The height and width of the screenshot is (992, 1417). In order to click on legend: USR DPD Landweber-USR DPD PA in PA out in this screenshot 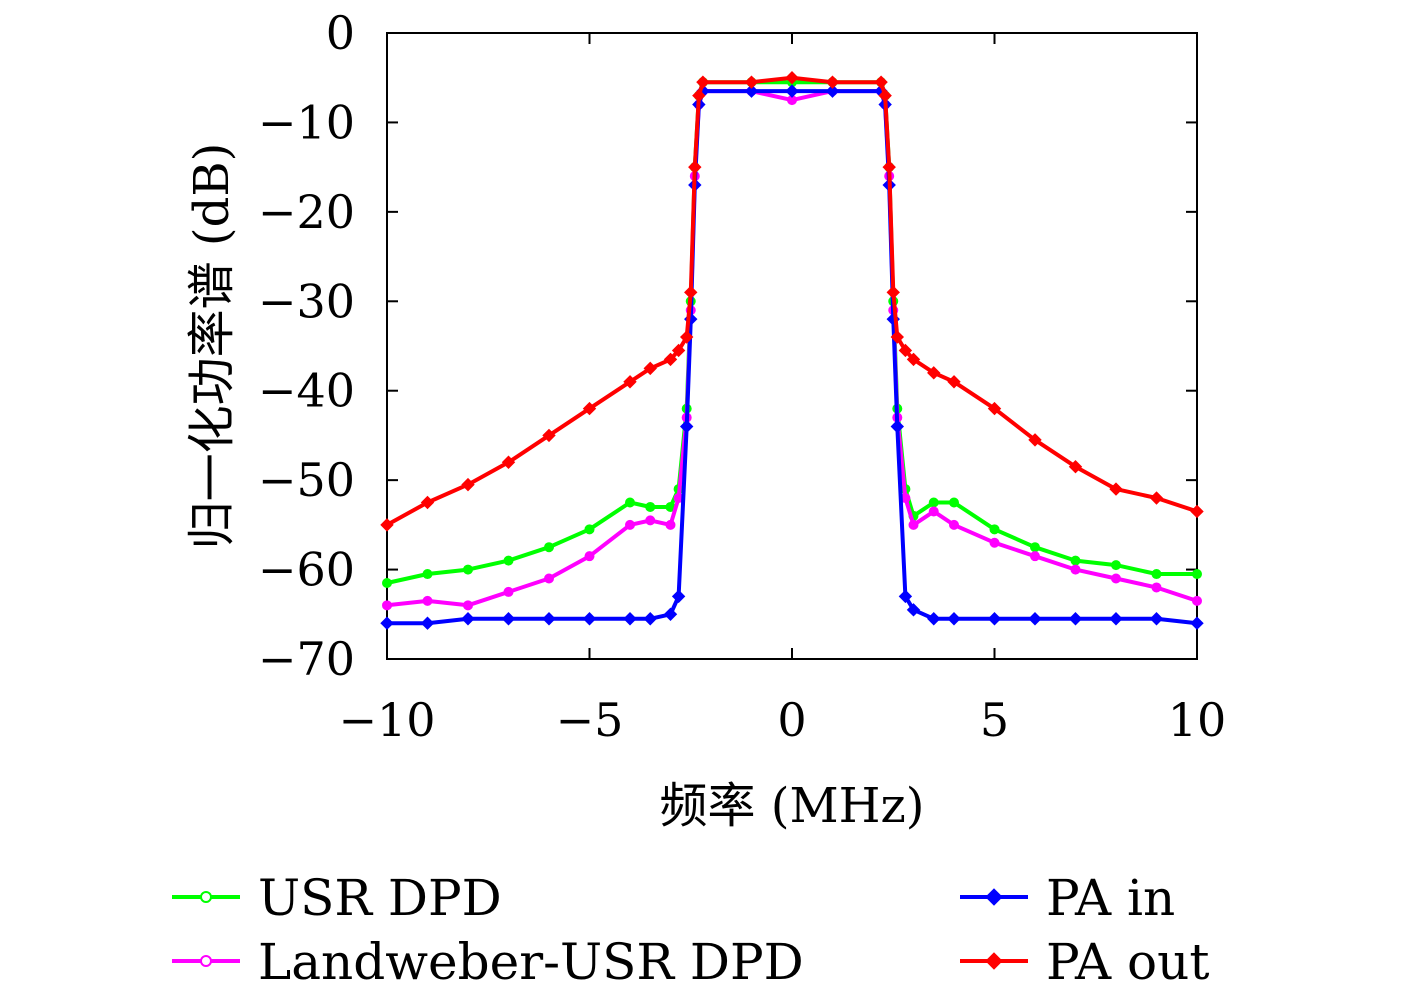, I will do `click(690, 930)`.